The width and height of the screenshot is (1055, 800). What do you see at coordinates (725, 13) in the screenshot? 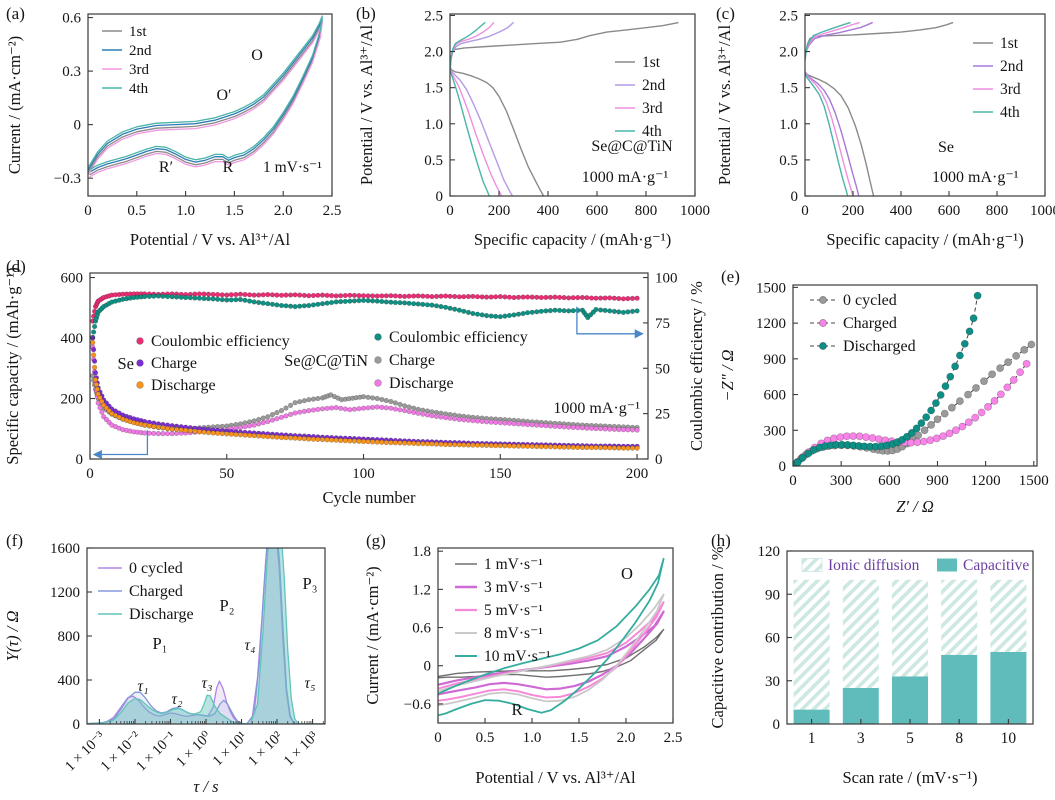
I see `panel-c-label: (c)` at bounding box center [725, 13].